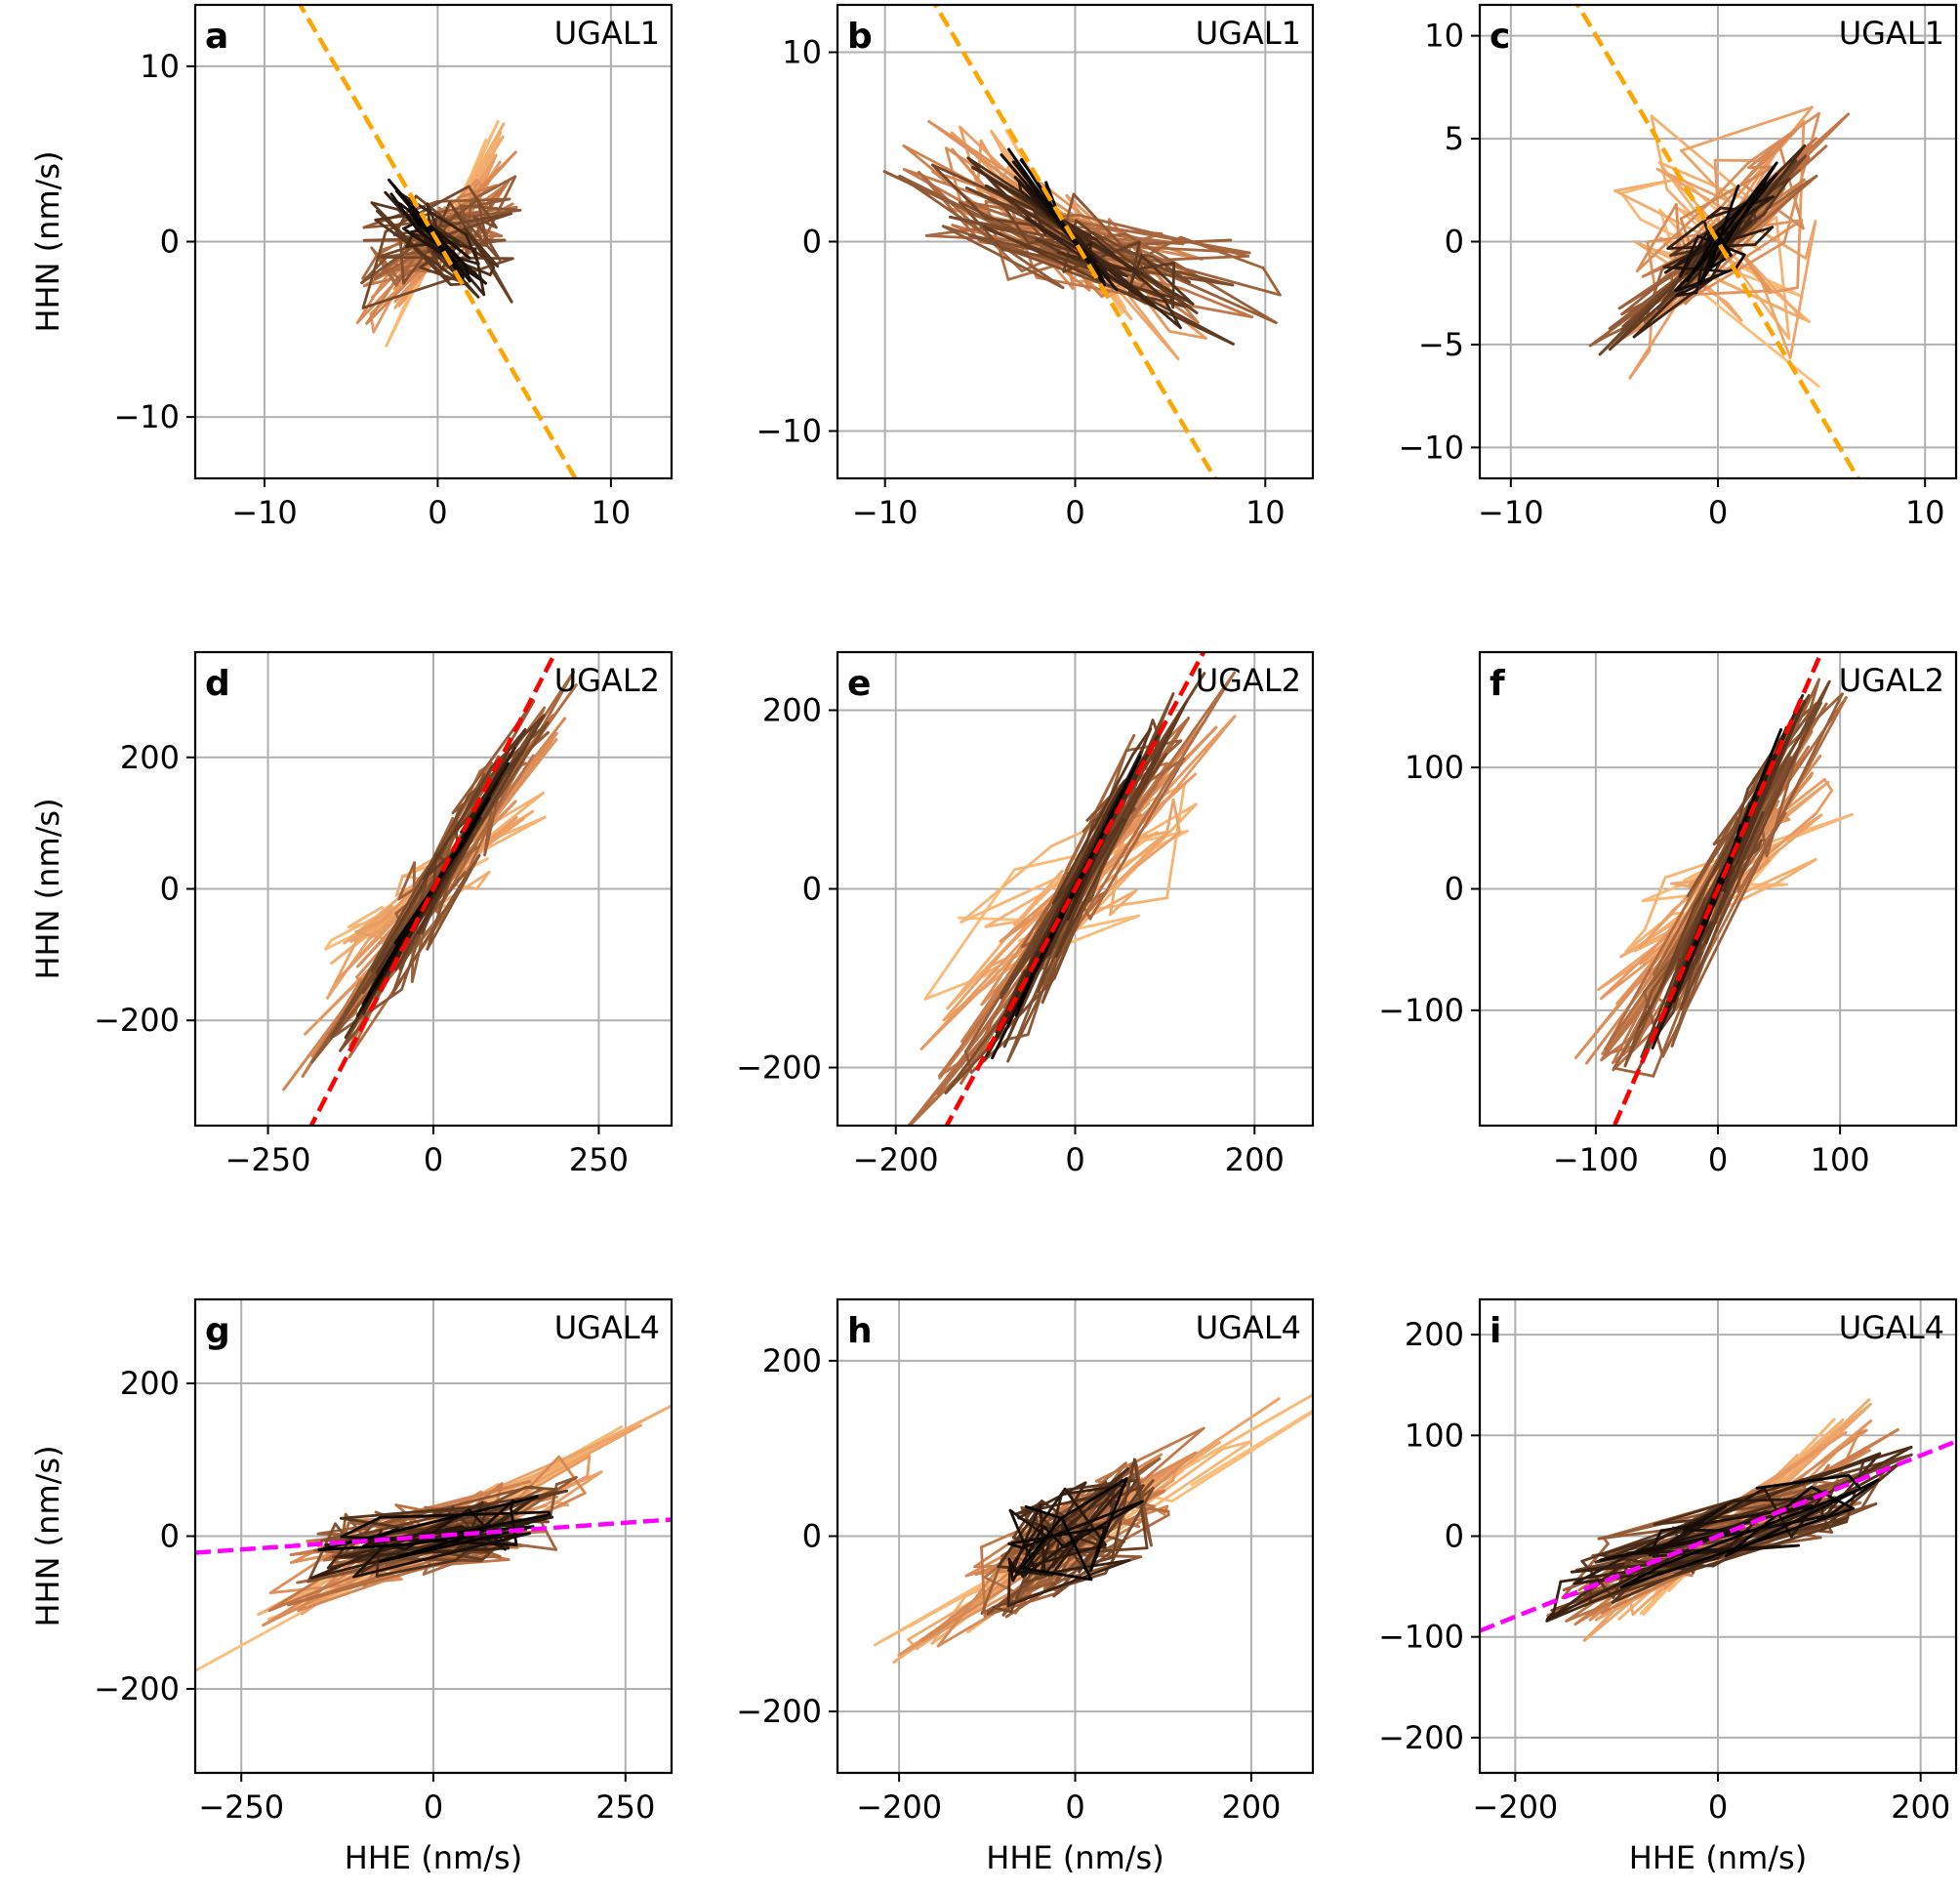 Image resolution: width=1960 pixels, height=1891 pixels. Describe the element at coordinates (218, 684) in the screenshot. I see `panel-letter: d` at that location.